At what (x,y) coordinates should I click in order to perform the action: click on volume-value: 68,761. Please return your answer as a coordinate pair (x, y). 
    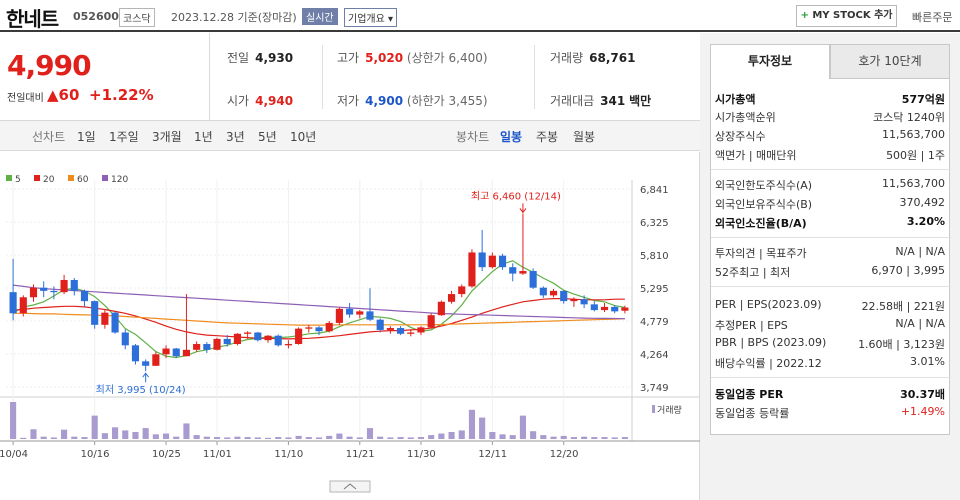
    Looking at the image, I should click on (612, 58).